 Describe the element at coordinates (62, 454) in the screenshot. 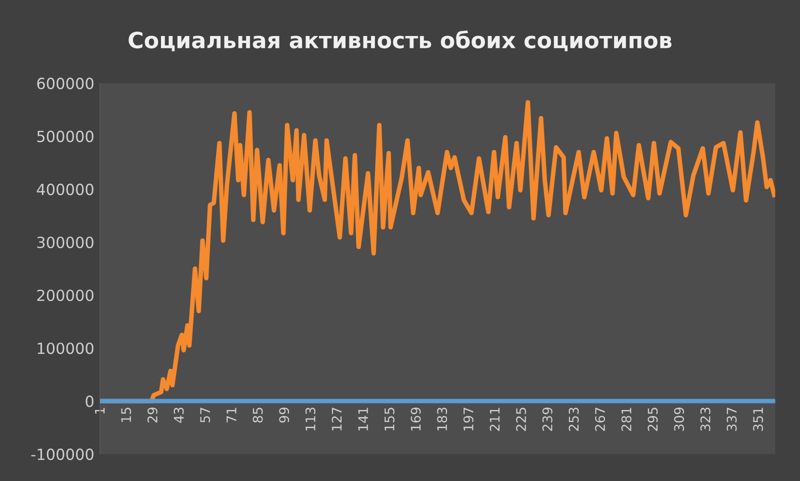

I see `y-tick-label: -100000` at that location.